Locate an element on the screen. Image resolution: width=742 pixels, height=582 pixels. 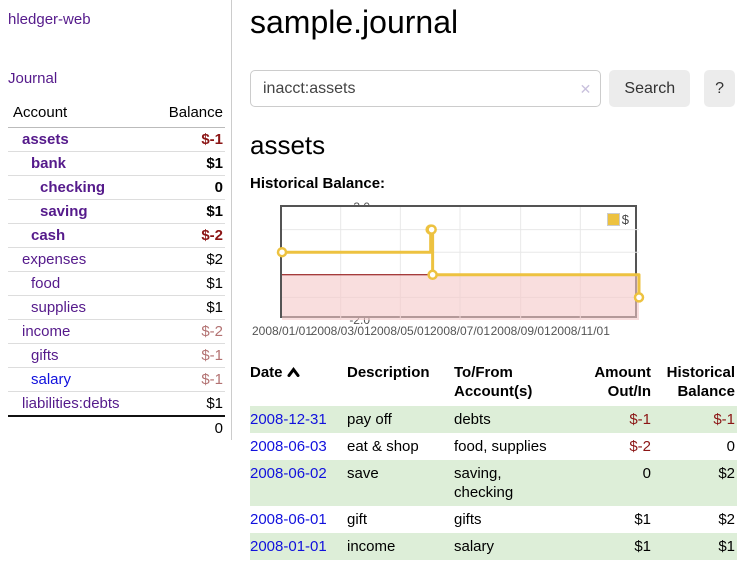
account-row: income $-2 is located at coordinates (116, 331).